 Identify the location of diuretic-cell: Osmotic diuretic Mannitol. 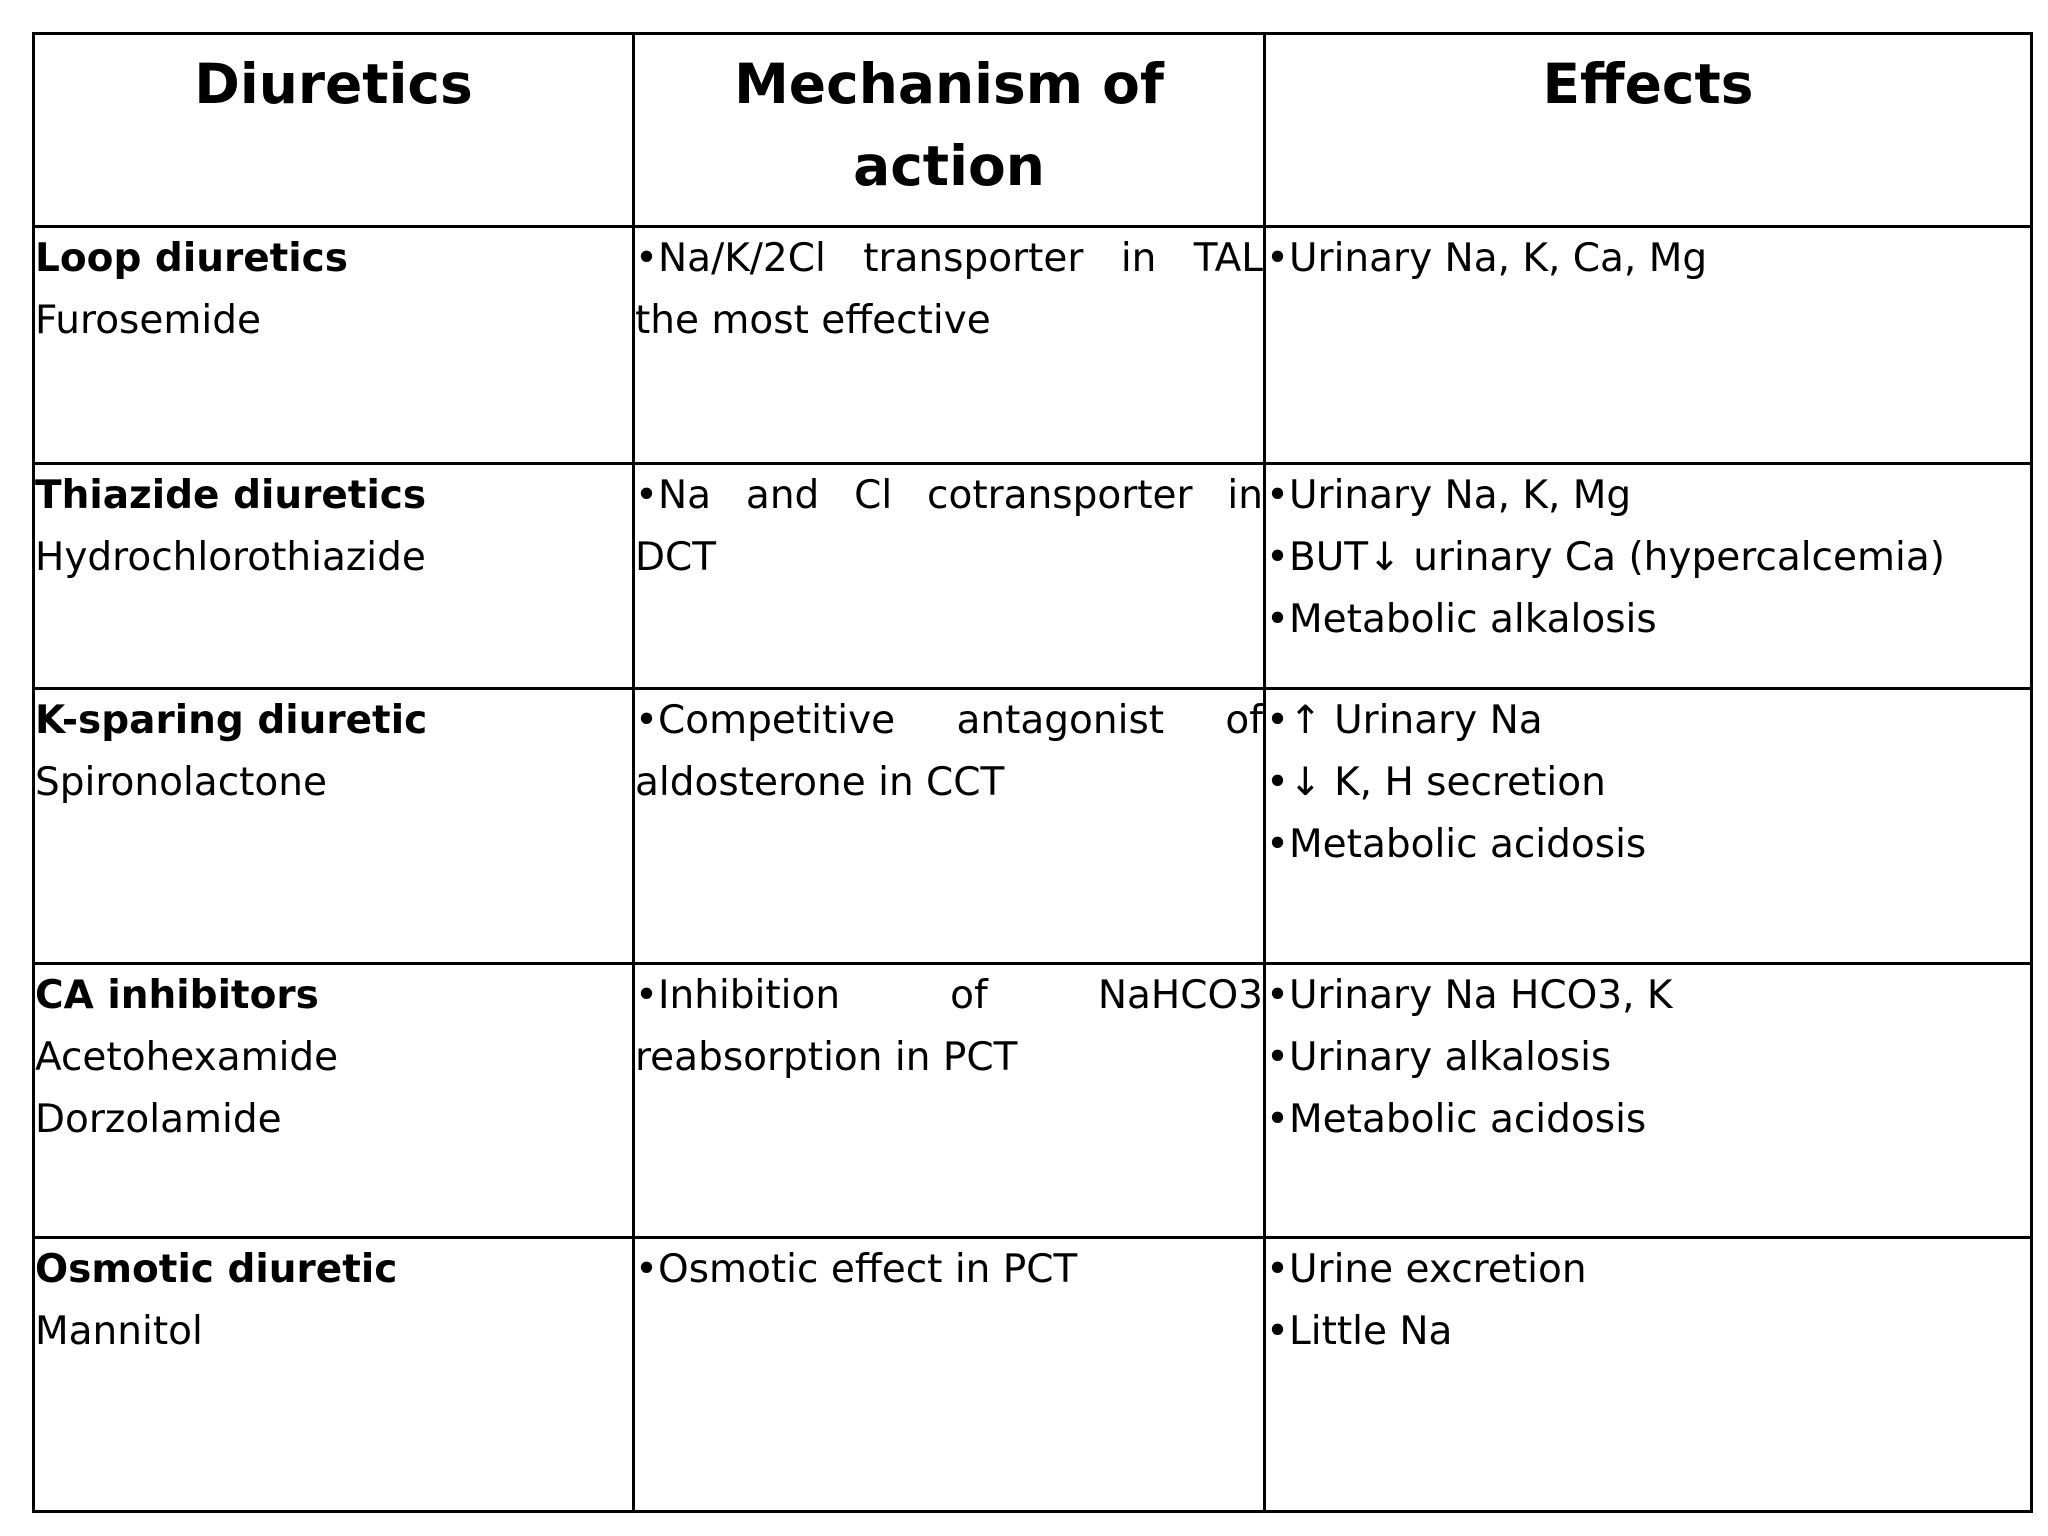
(333, 1374).